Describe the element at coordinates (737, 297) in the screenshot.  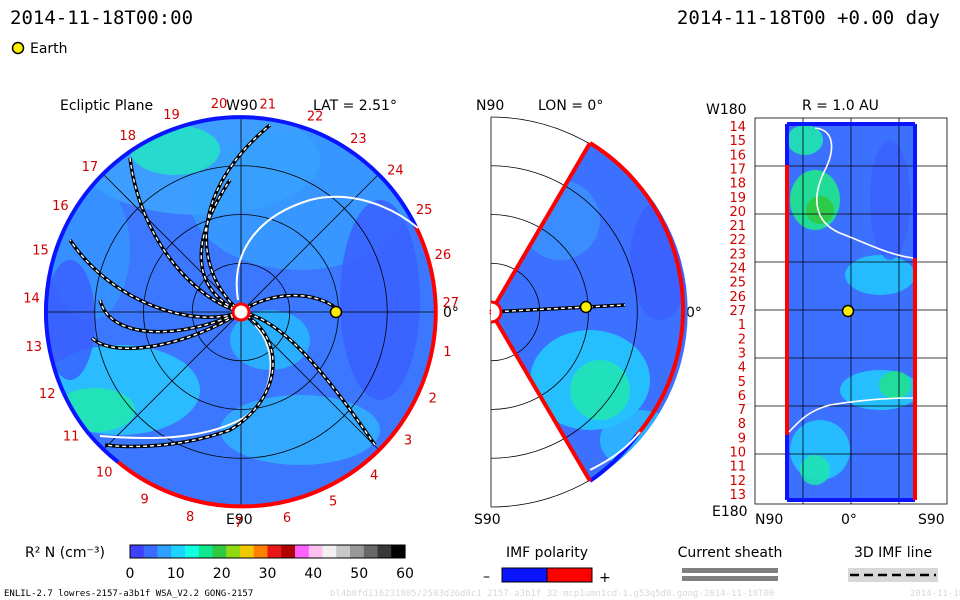
I see `radial-y-tick: 26` at that location.